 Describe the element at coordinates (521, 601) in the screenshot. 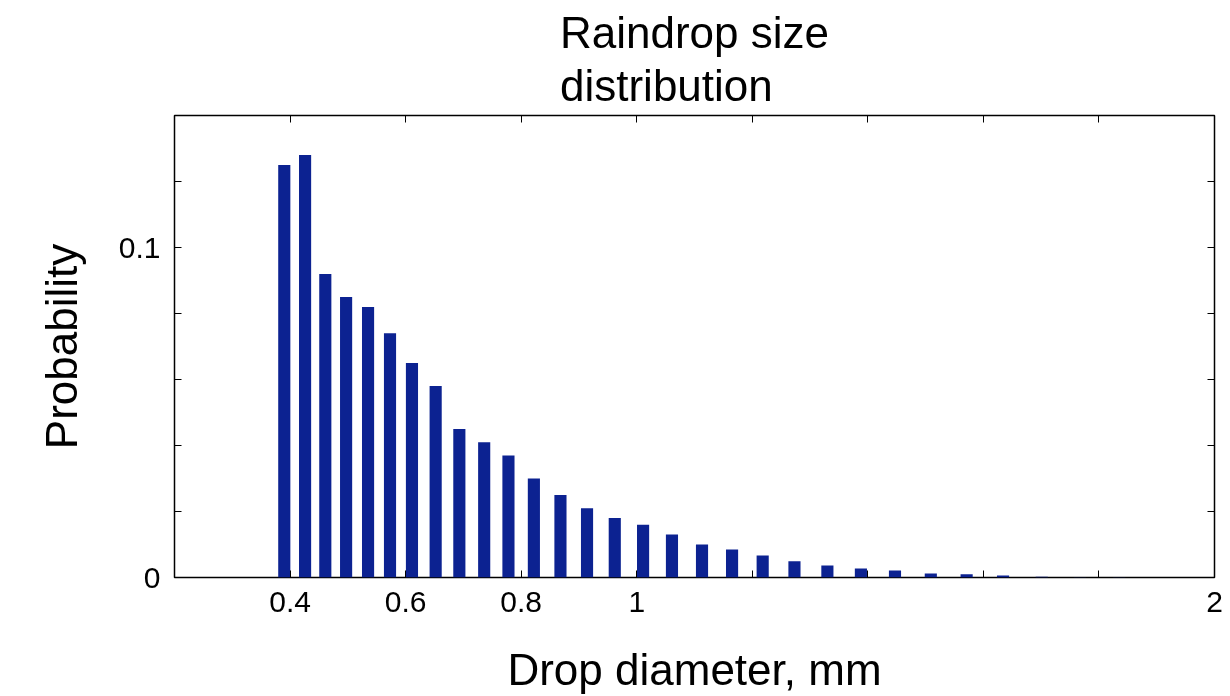

I see `x-tick-label: 0.8` at that location.